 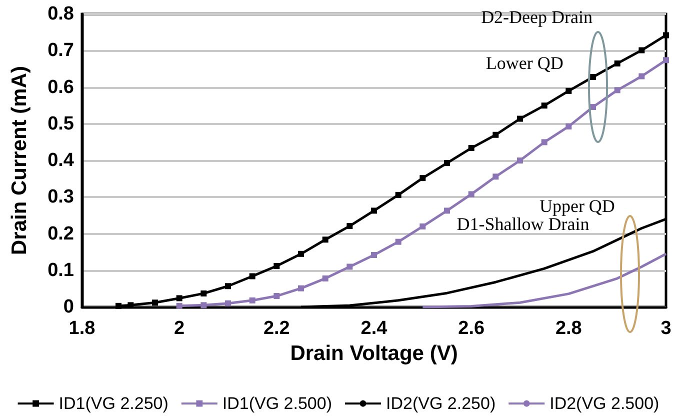 I want to click on legend-label: ID1(VG 2.500), so click(x=277, y=403).